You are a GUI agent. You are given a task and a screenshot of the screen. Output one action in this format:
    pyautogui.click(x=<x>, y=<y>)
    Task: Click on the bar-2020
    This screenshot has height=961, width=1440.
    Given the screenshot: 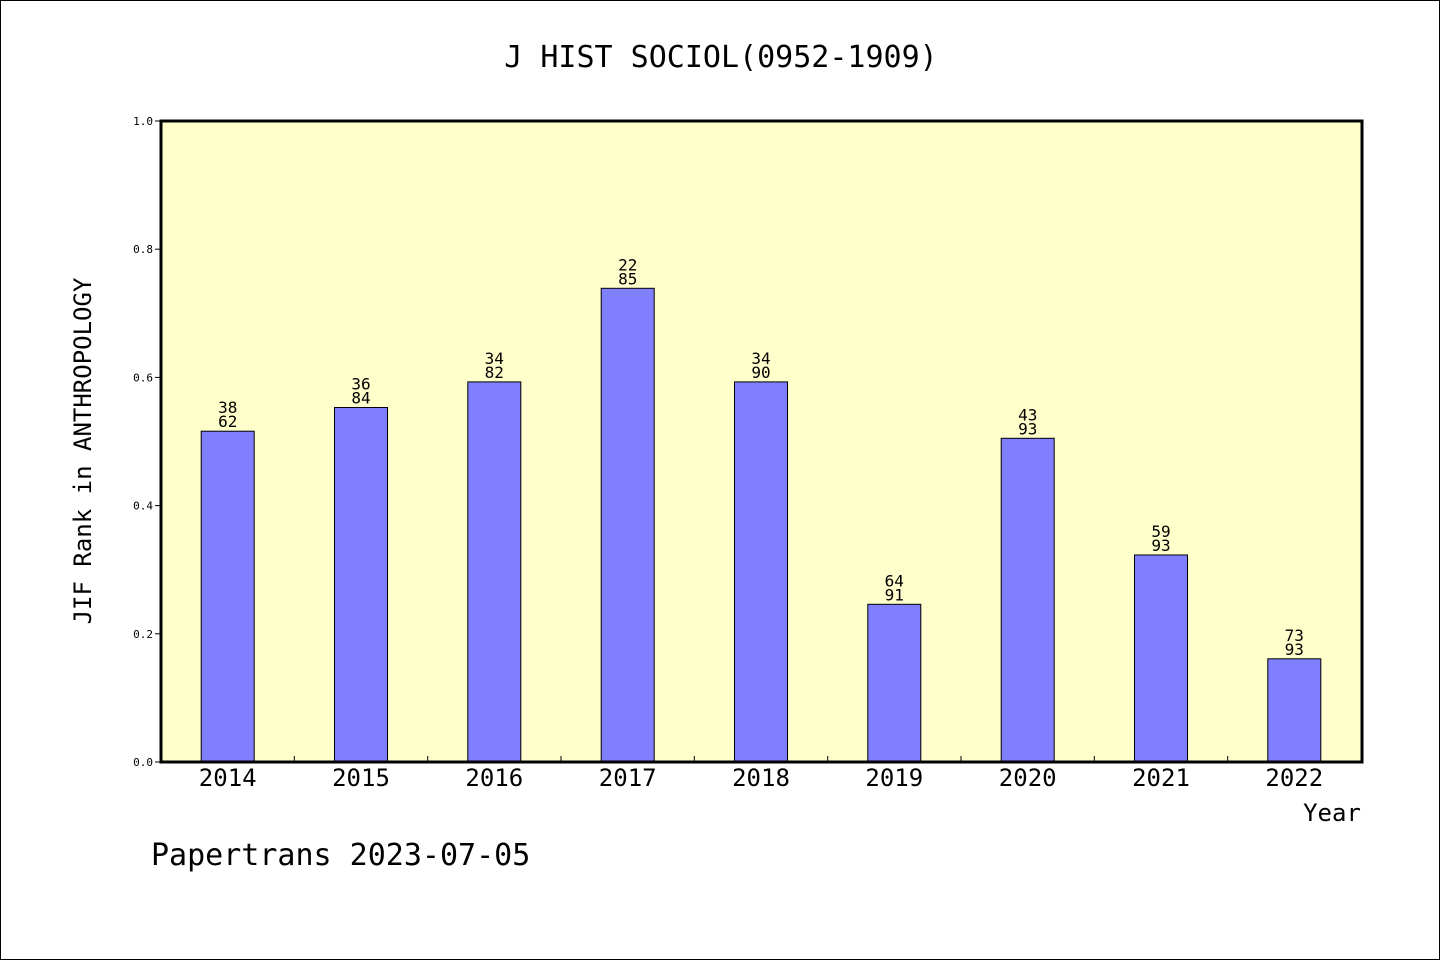 What is the action you would take?
    pyautogui.click(x=1027, y=600)
    